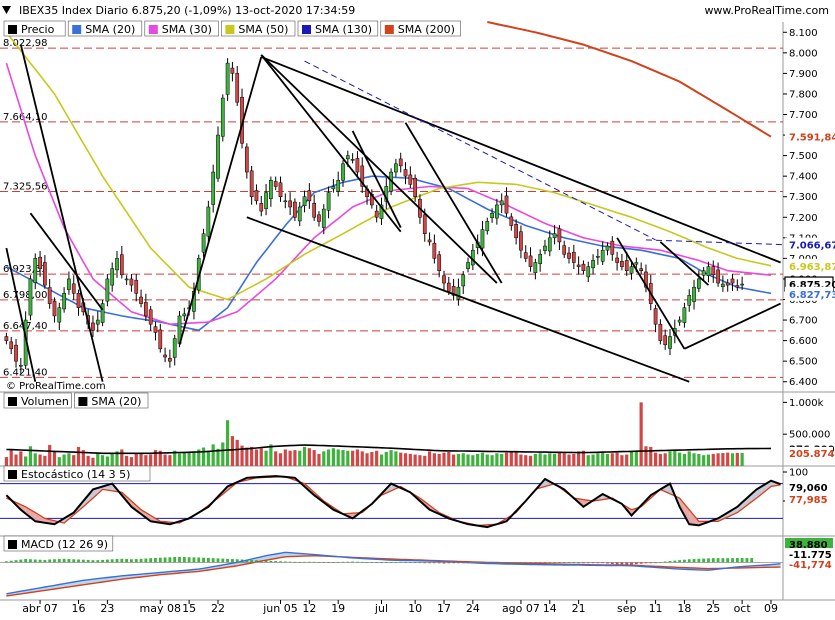 This screenshot has height=620, width=835. Describe the element at coordinates (12, 29) in the screenshot. I see `legend-swatch` at that location.